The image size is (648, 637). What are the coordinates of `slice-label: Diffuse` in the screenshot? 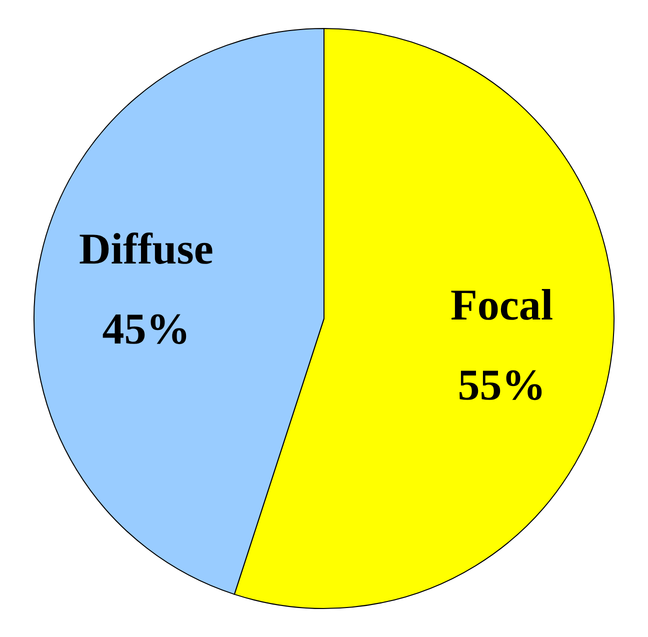 It's located at (146, 249).